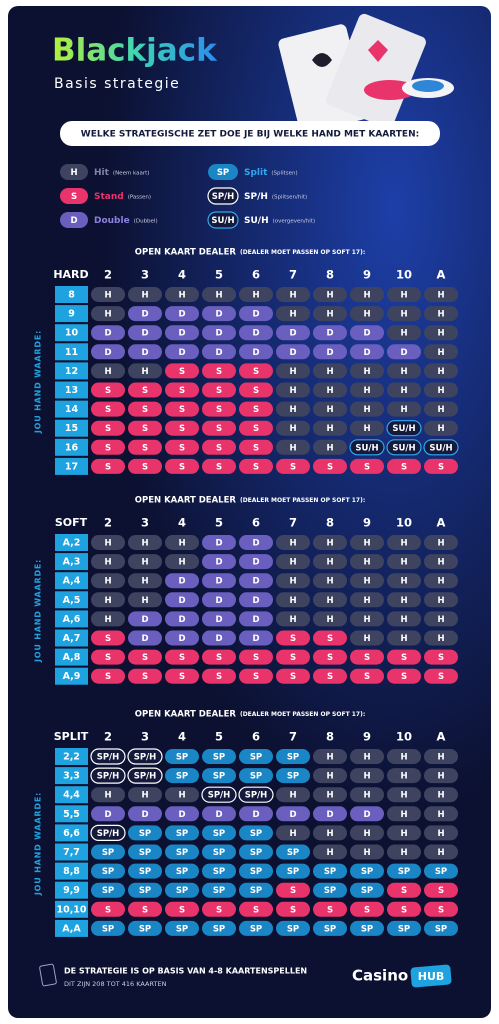 The image size is (499, 1024). I want to click on column-label: 8, so click(330, 737).